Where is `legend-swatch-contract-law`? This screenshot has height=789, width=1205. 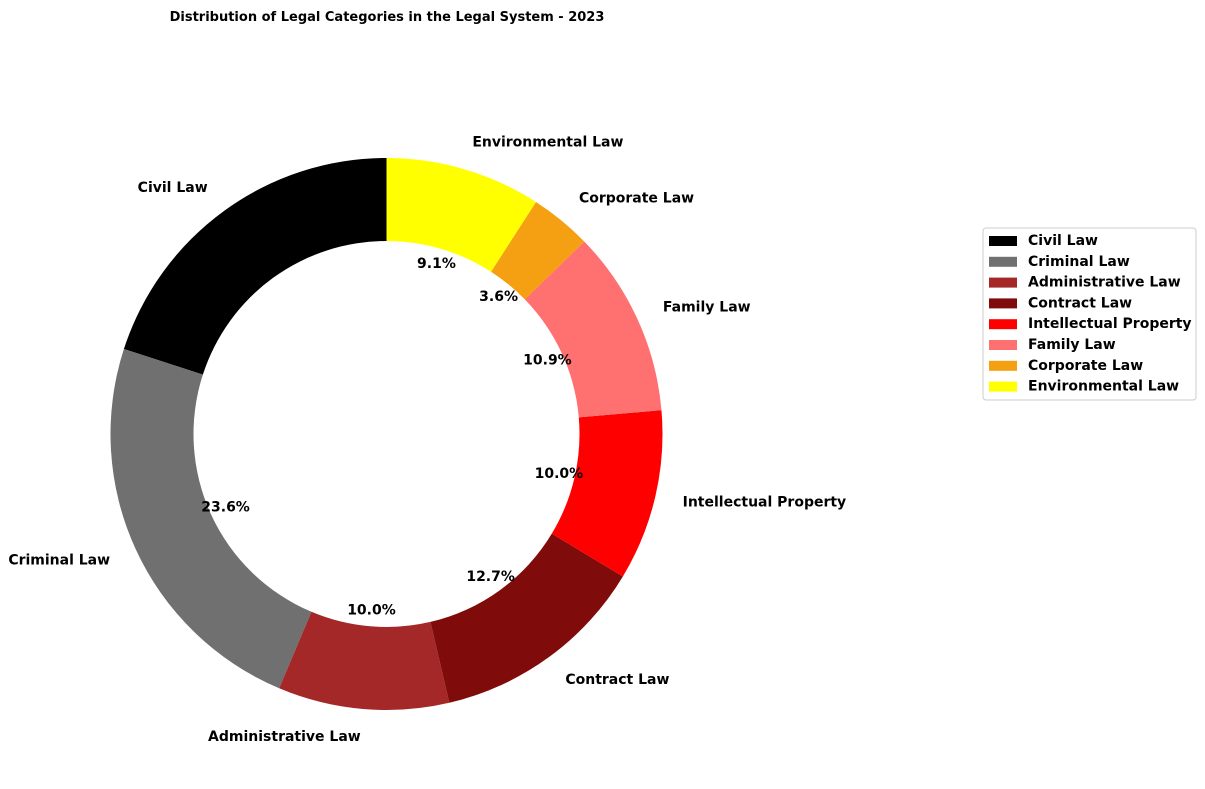
legend-swatch-contract-law is located at coordinates (1003, 303).